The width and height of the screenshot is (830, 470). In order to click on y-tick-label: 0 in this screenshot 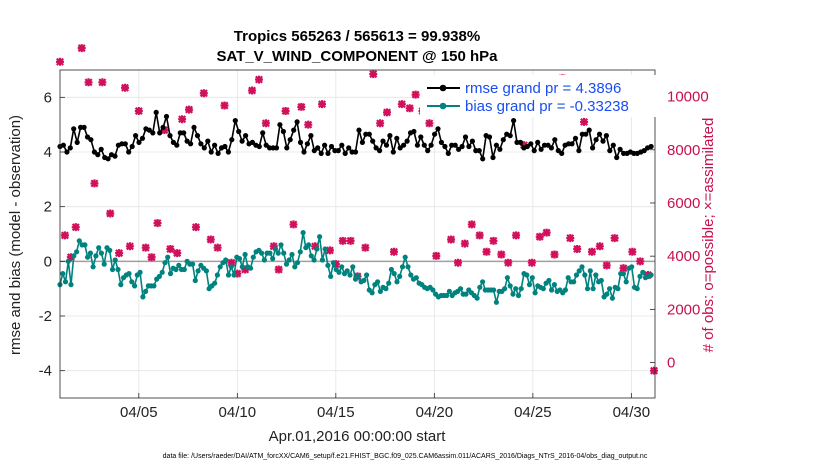, I will do `click(48, 261)`.